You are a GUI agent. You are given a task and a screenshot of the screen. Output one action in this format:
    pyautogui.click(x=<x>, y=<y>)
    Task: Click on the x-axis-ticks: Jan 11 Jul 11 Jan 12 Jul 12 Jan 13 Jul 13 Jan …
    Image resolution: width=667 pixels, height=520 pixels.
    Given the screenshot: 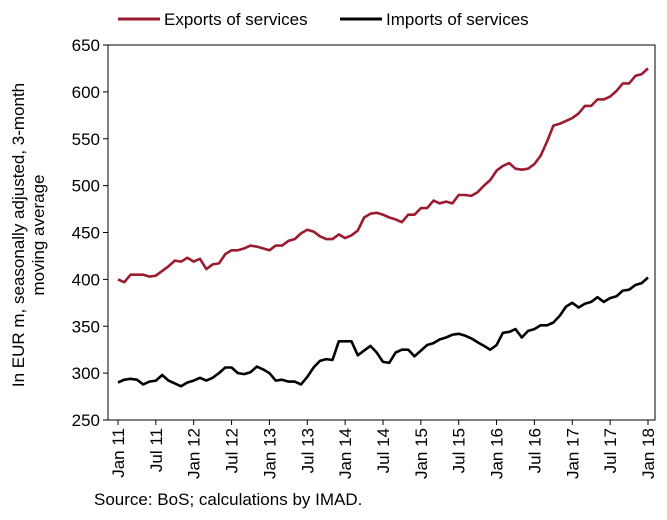 What is the action you would take?
    pyautogui.click(x=383, y=449)
    